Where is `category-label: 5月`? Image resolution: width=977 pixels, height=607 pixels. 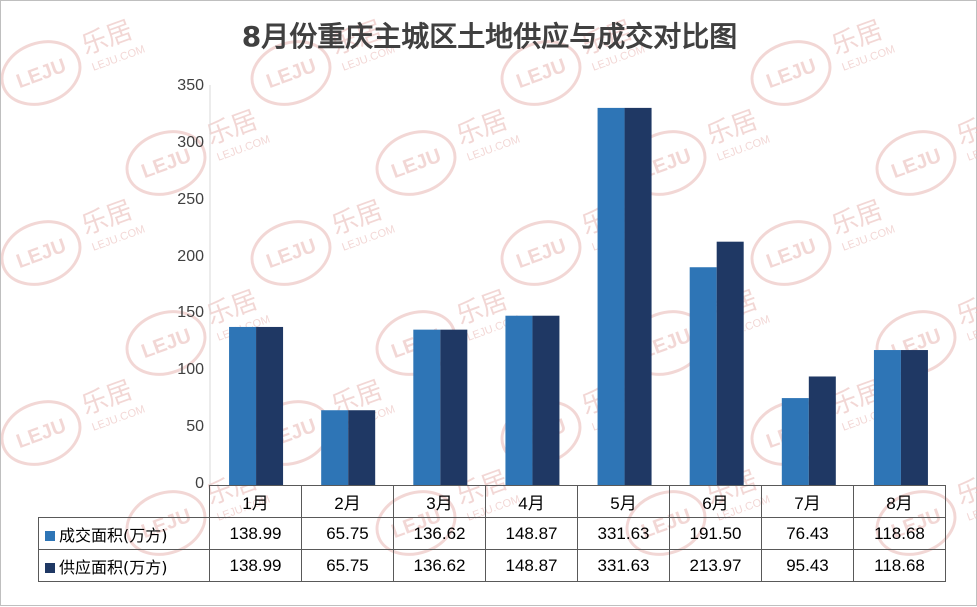
category-label: 5月 is located at coordinates (623, 501).